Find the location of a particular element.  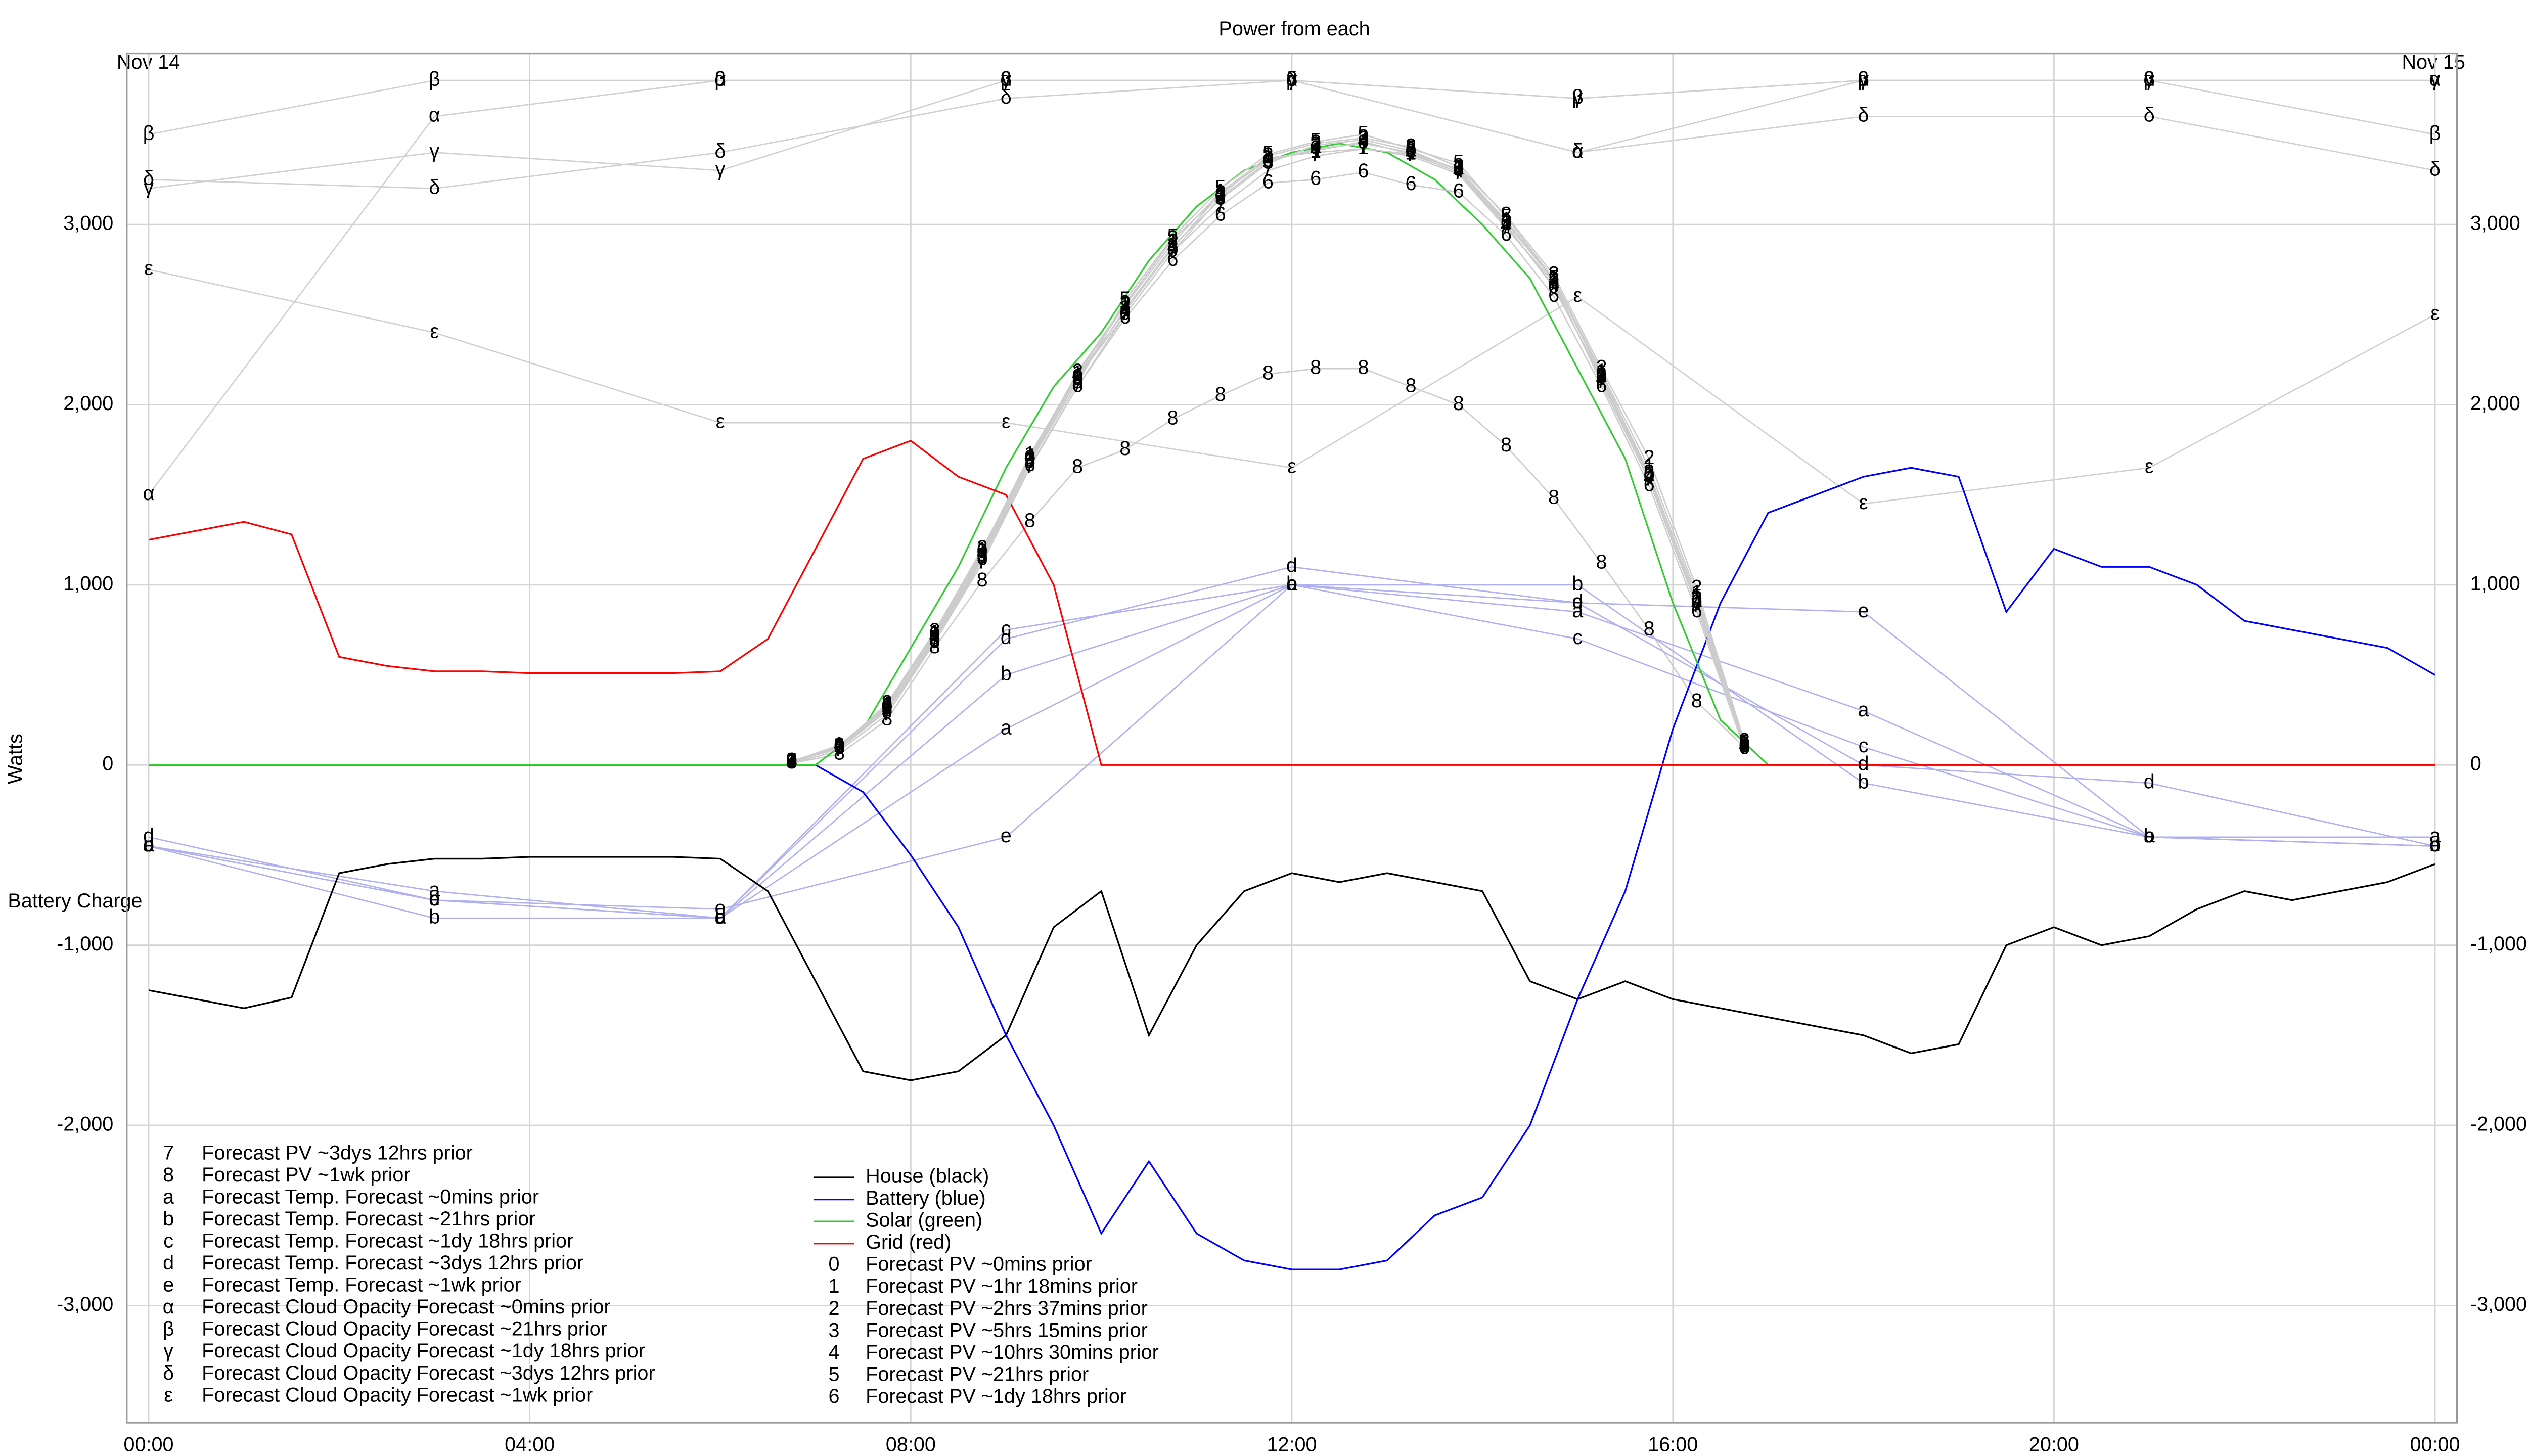

legend-marker: 4 is located at coordinates (834, 1352).